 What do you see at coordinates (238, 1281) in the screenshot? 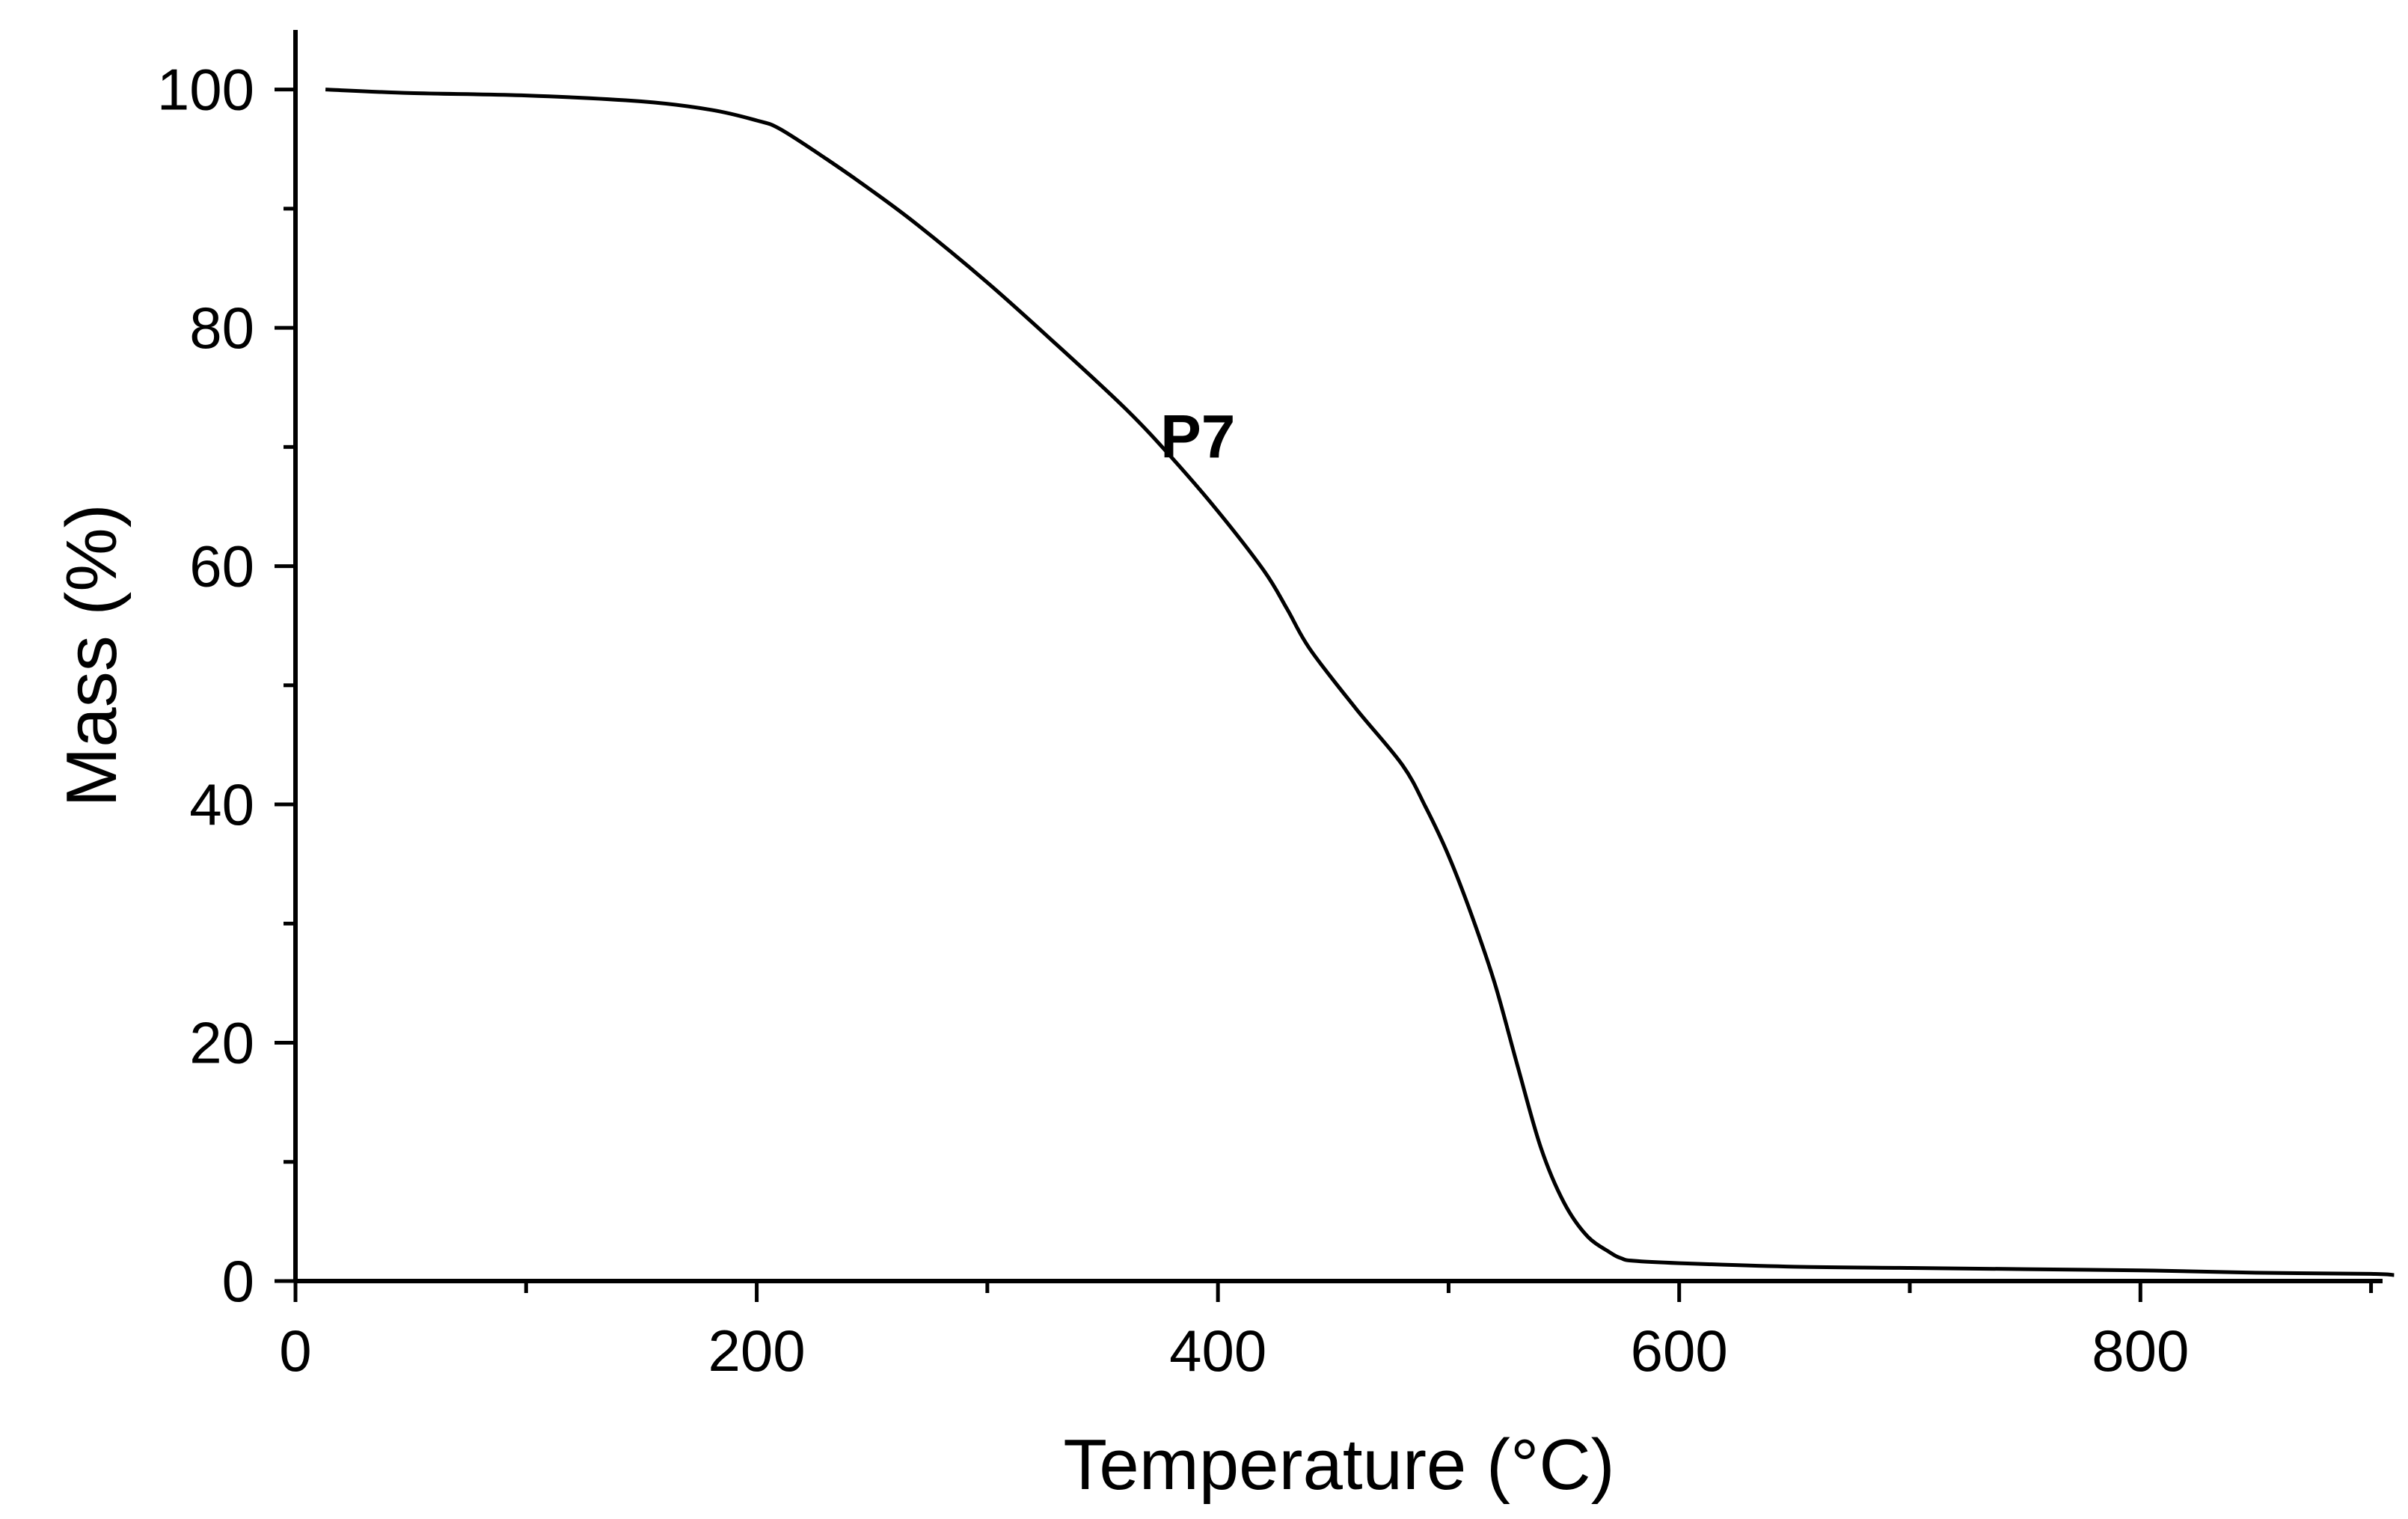
I see `y-tick-label: 0` at bounding box center [238, 1281].